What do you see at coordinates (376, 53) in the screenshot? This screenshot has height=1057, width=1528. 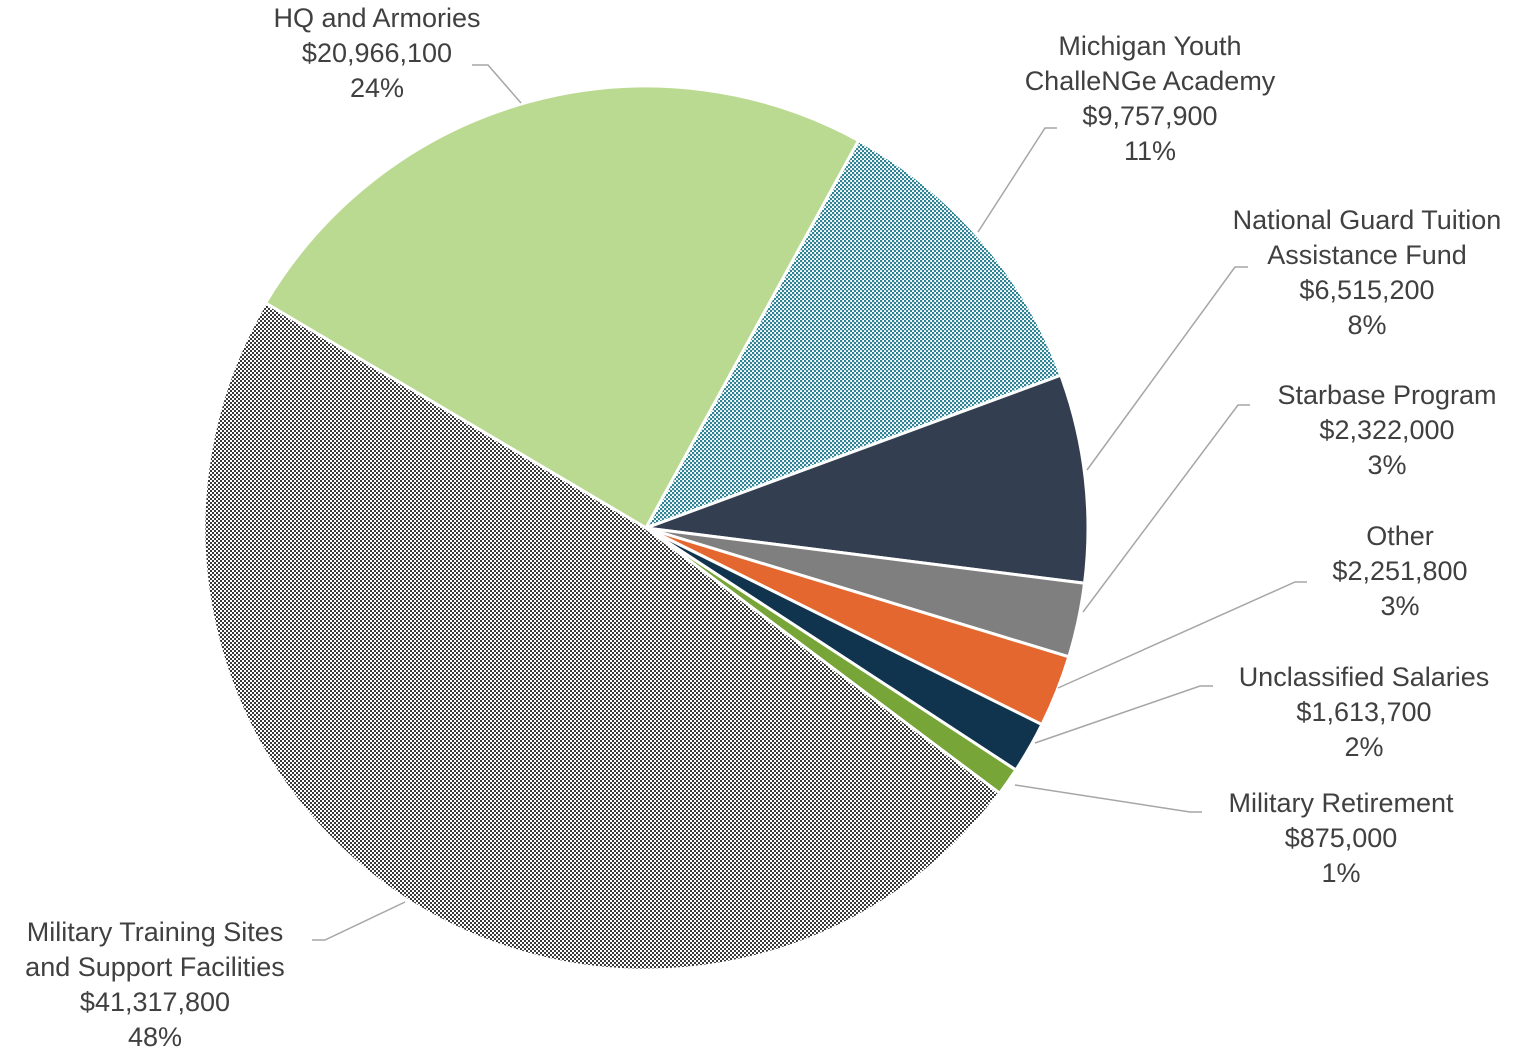 I see `data-label-hq-and-armories: HQ and Armories $20,966,100 24%` at bounding box center [376, 53].